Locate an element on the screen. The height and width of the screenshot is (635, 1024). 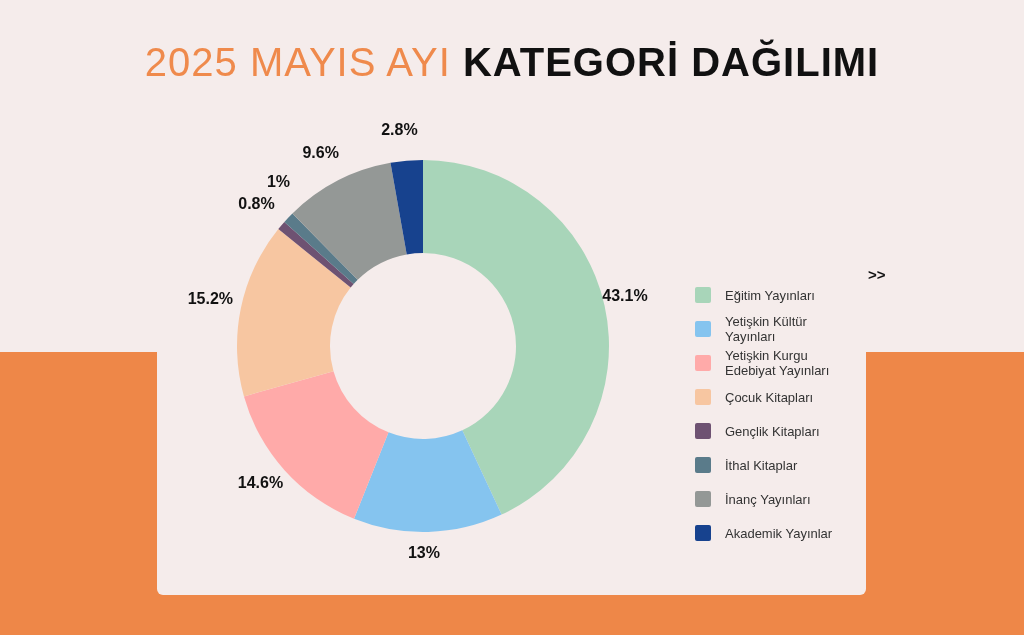
legend-label: Gençlik Kitapları is located at coordinates (773, 431).